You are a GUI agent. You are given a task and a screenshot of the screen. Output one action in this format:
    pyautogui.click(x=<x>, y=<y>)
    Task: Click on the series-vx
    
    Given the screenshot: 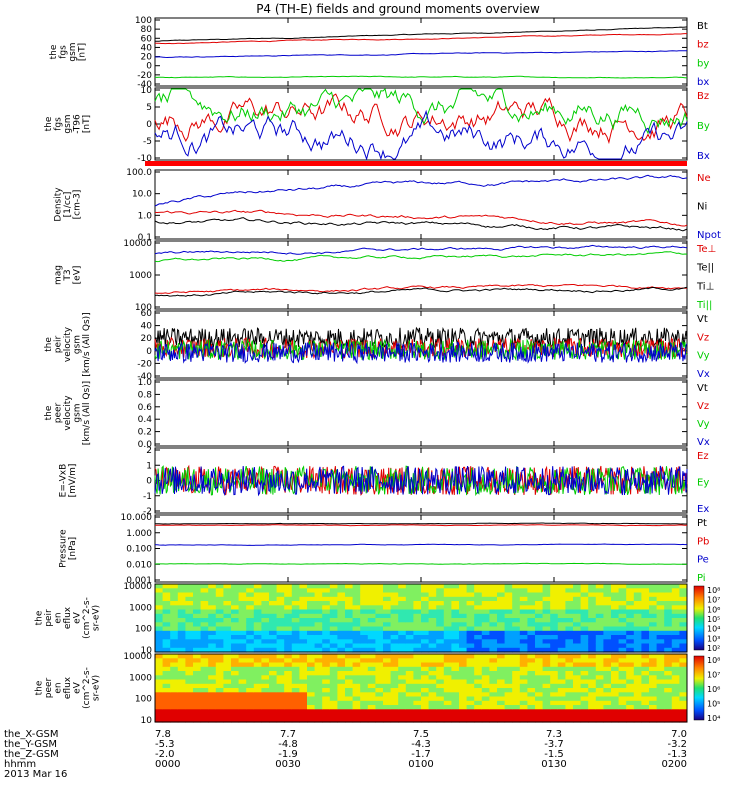 What is the action you would take?
    pyautogui.click(x=421, y=353)
    